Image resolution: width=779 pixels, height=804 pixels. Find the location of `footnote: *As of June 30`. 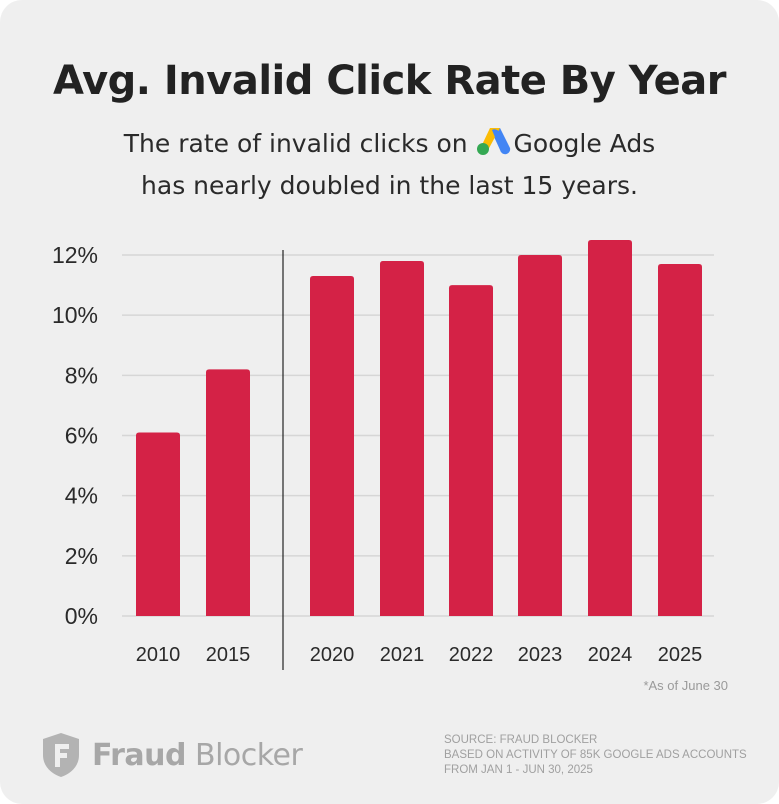

footnote: *As of June 30 is located at coordinates (685, 685).